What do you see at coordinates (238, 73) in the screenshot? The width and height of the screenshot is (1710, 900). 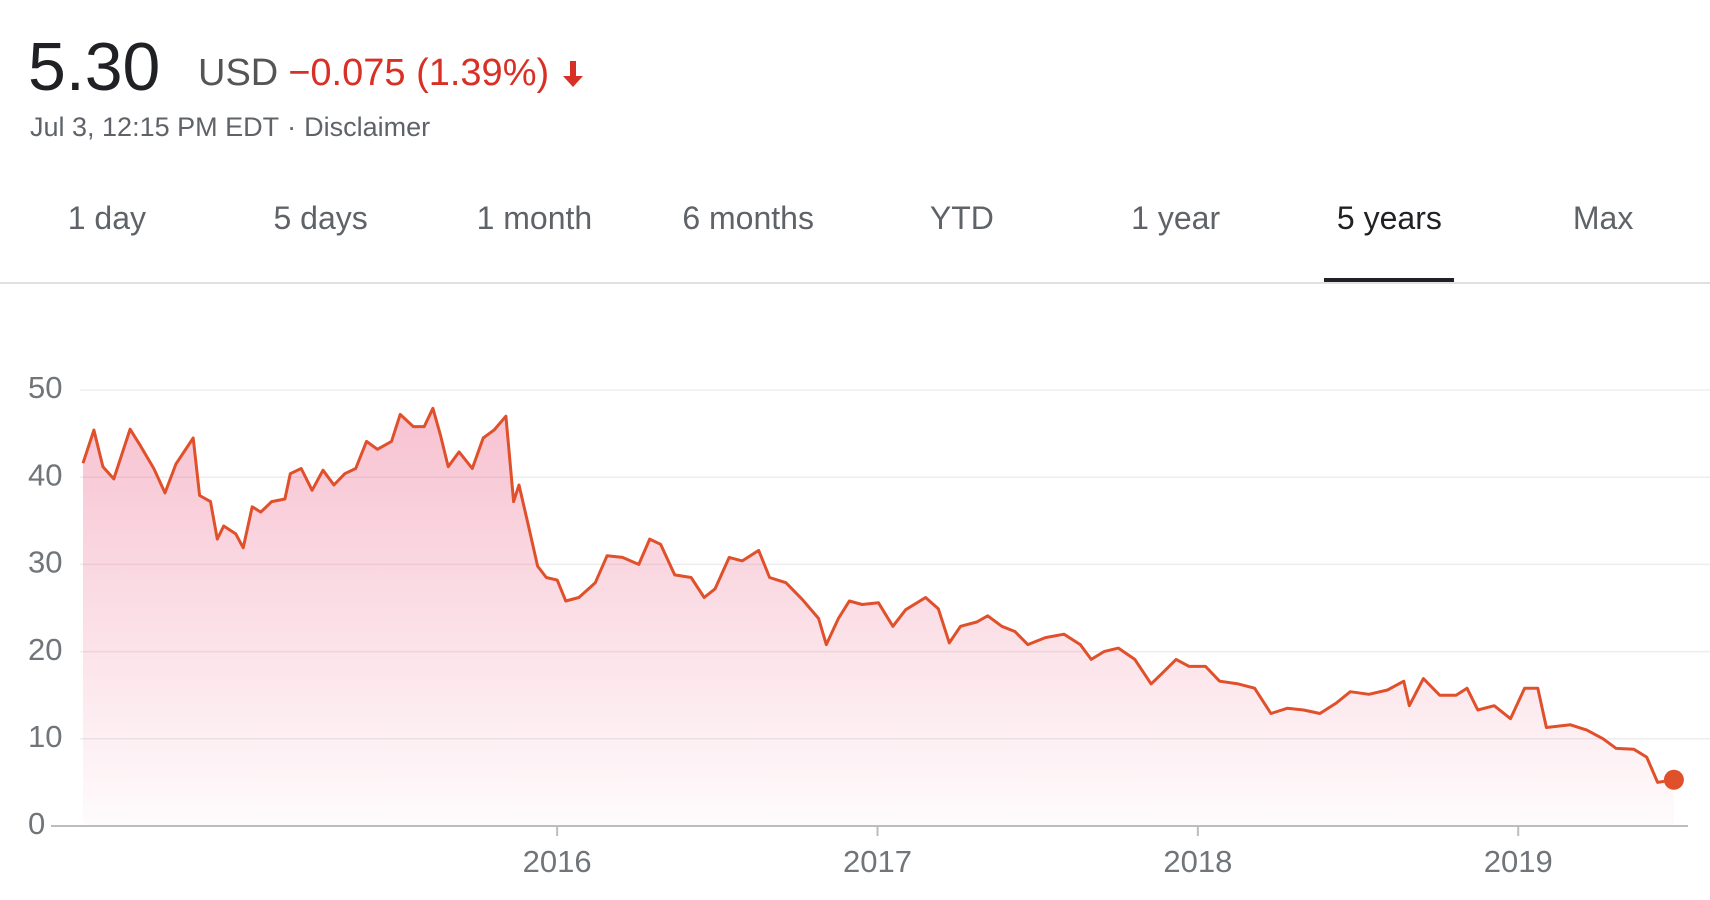 I see `currency: USD` at bounding box center [238, 73].